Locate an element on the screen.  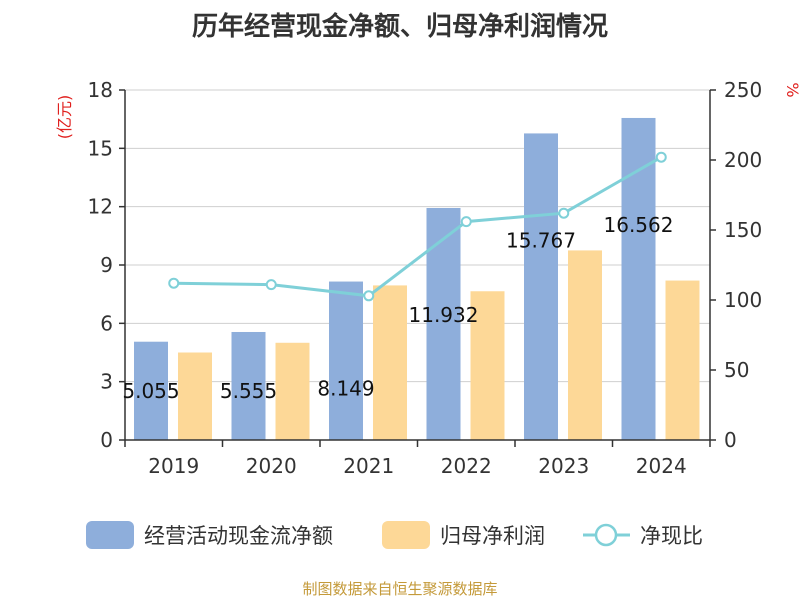
left-tick-label: 15 is located at coordinates (100, 148).